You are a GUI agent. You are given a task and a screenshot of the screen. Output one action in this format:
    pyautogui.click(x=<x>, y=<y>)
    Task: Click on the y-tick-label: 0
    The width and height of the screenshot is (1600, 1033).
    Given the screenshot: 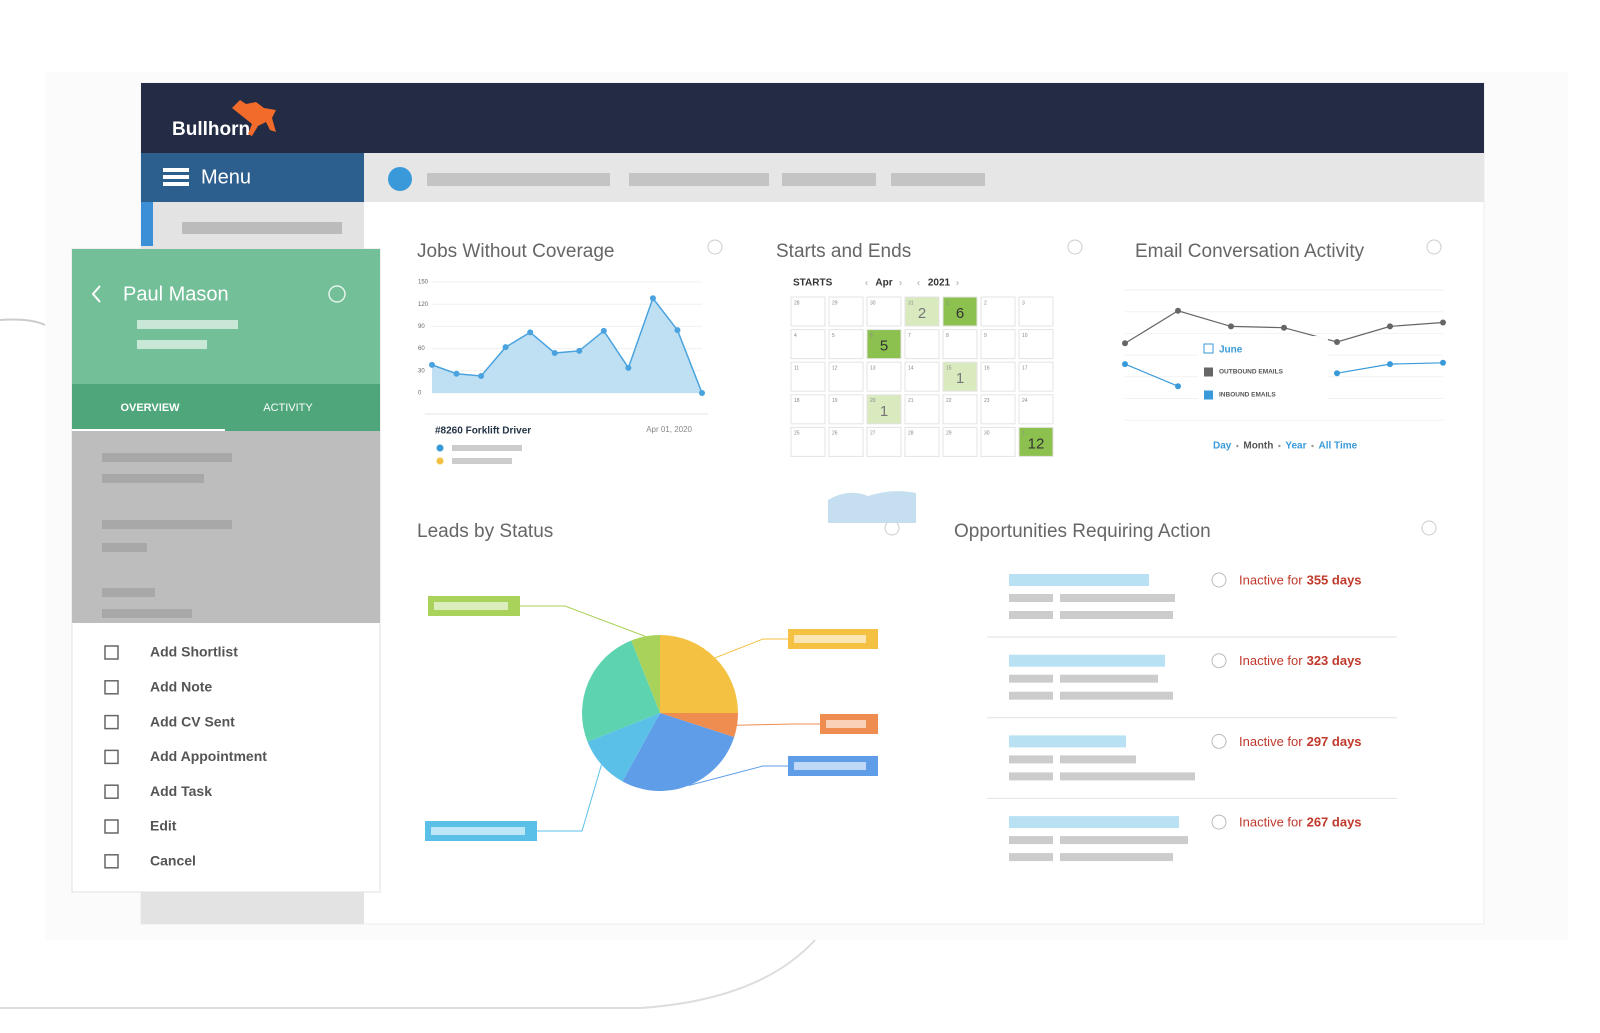 What is the action you would take?
    pyautogui.click(x=420, y=394)
    